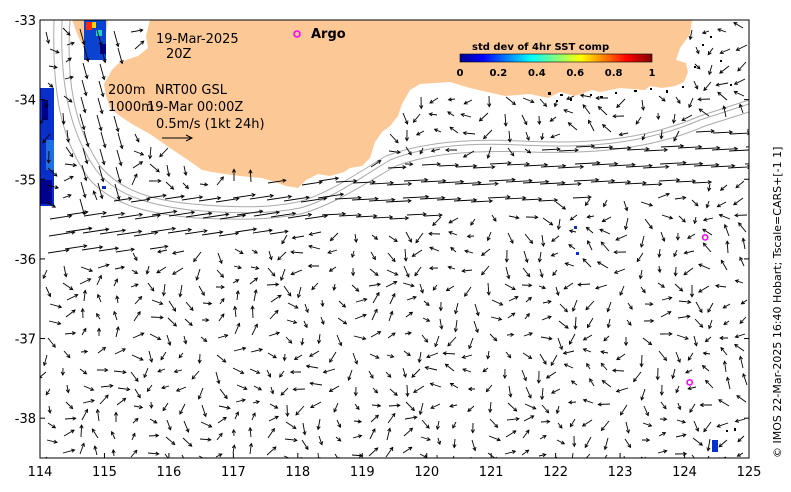  What do you see at coordinates (25, 180) in the screenshot?
I see `y-tick-label: -35` at bounding box center [25, 180].